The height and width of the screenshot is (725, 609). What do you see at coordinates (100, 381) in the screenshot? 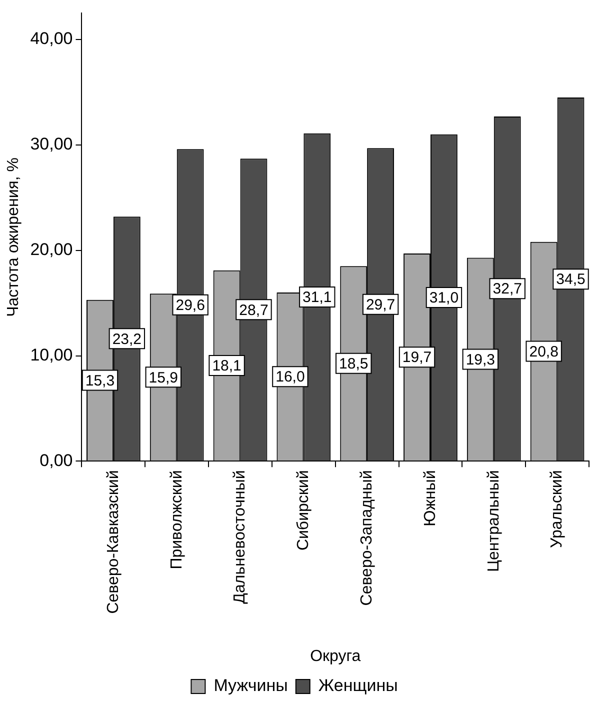
I see `data-label: 15,3` at bounding box center [100, 381].